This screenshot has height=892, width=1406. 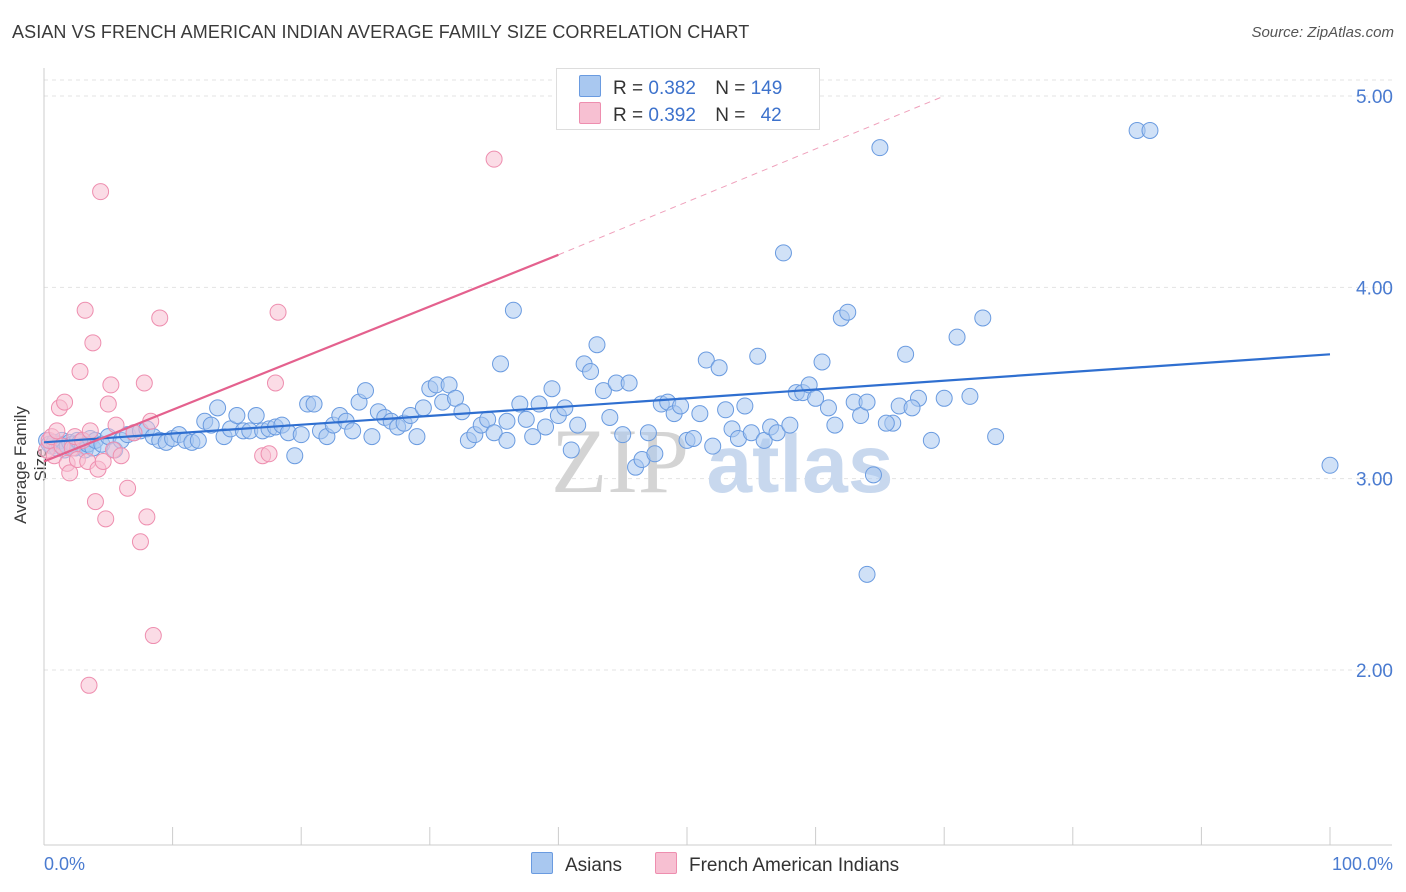 I want to click on y-tick-label: 3.00, so click(x=1374, y=480).